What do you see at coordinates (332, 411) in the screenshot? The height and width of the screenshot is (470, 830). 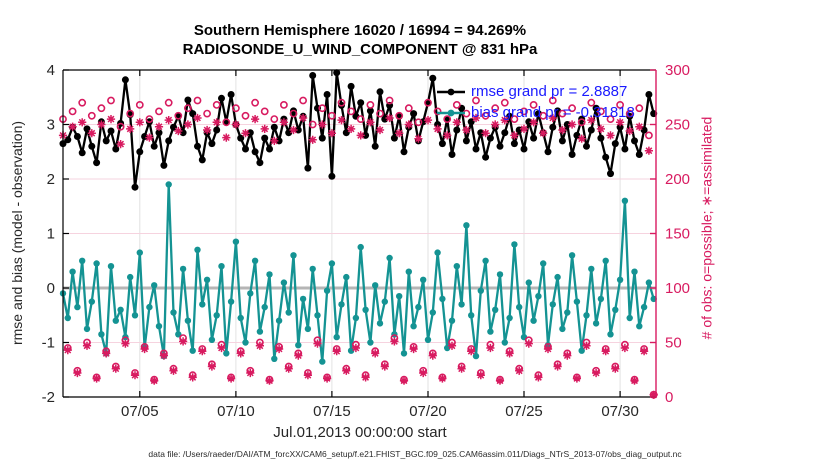 I see `svg-text: 07/15` at bounding box center [332, 411].